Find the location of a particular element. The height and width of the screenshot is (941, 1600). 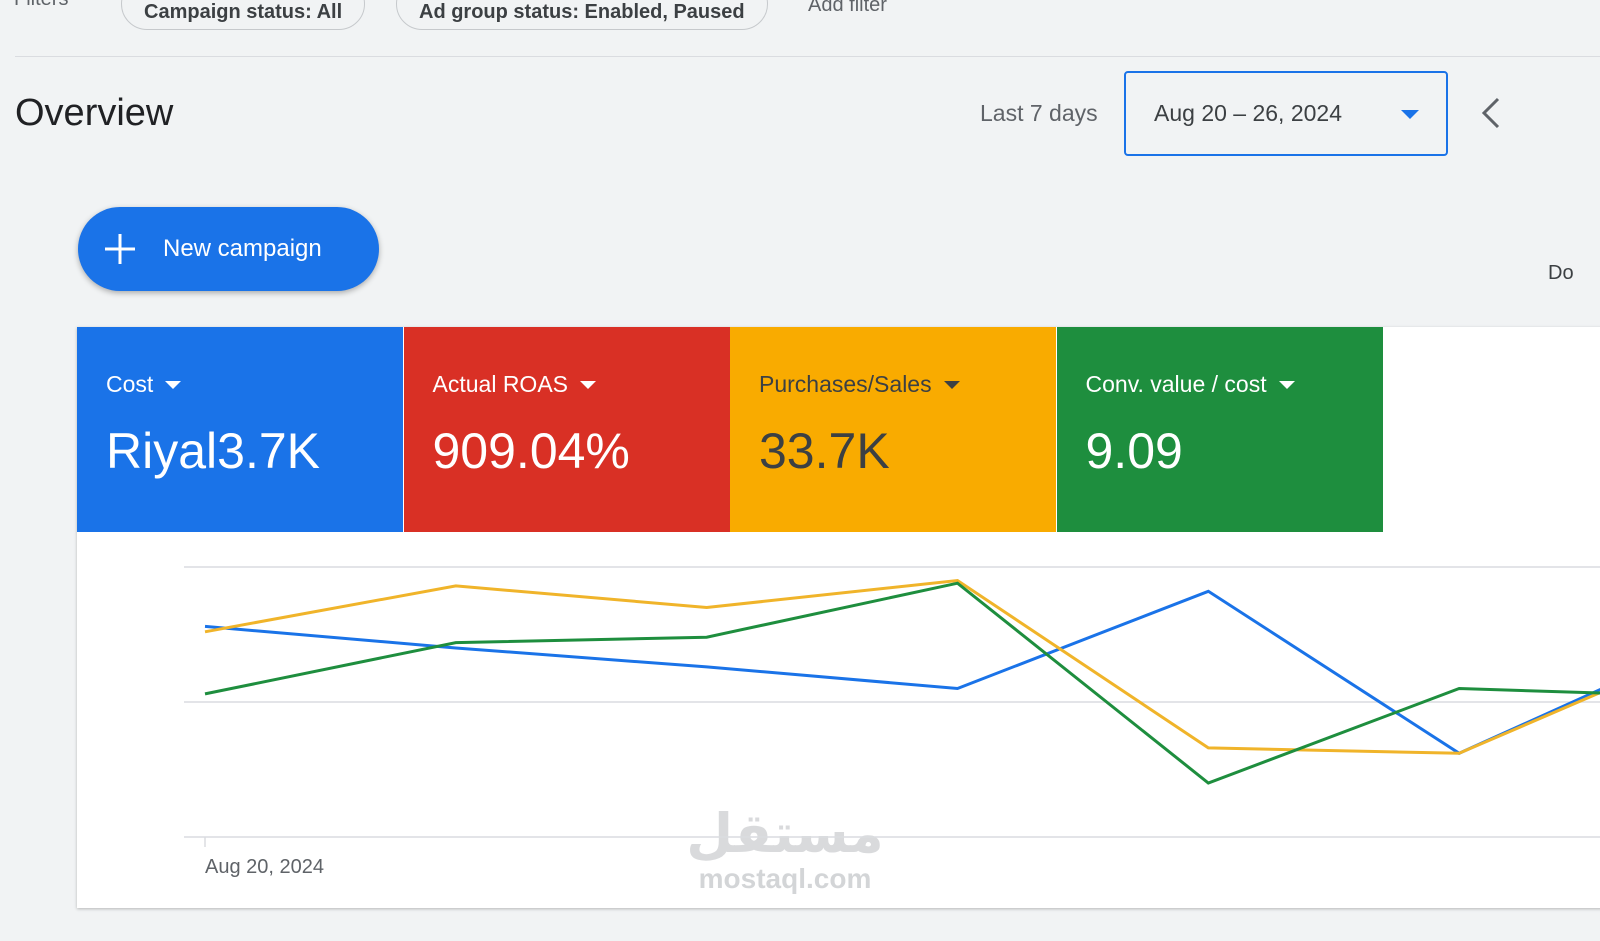

metric-tile: Actual ROAS 909.04% is located at coordinates (566, 429).